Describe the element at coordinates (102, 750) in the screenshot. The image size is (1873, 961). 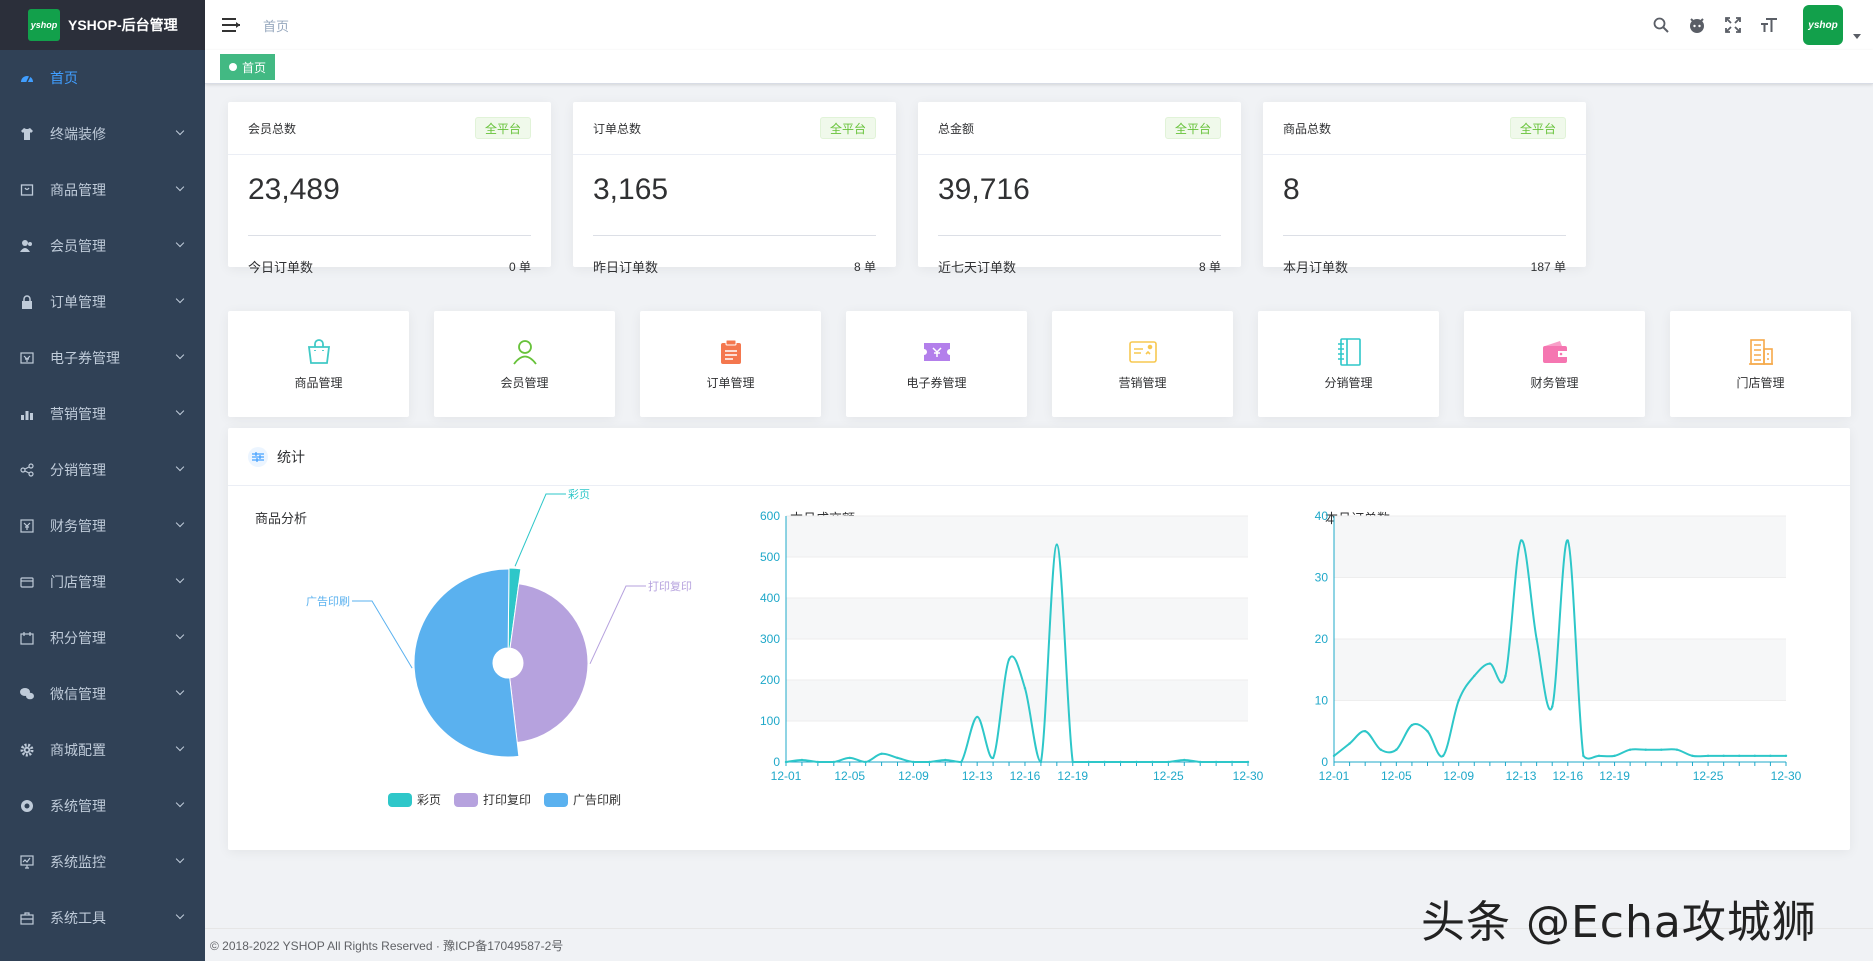
I see `sidebar-item-gear: 商城配置` at that location.